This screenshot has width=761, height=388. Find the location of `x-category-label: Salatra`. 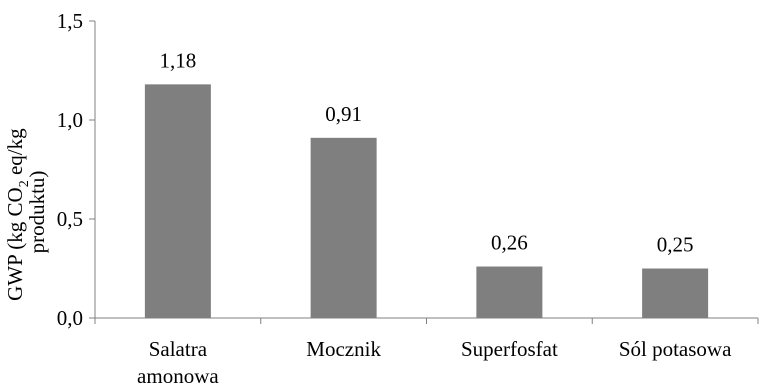

x-category-label: Salatra is located at coordinates (178, 349).